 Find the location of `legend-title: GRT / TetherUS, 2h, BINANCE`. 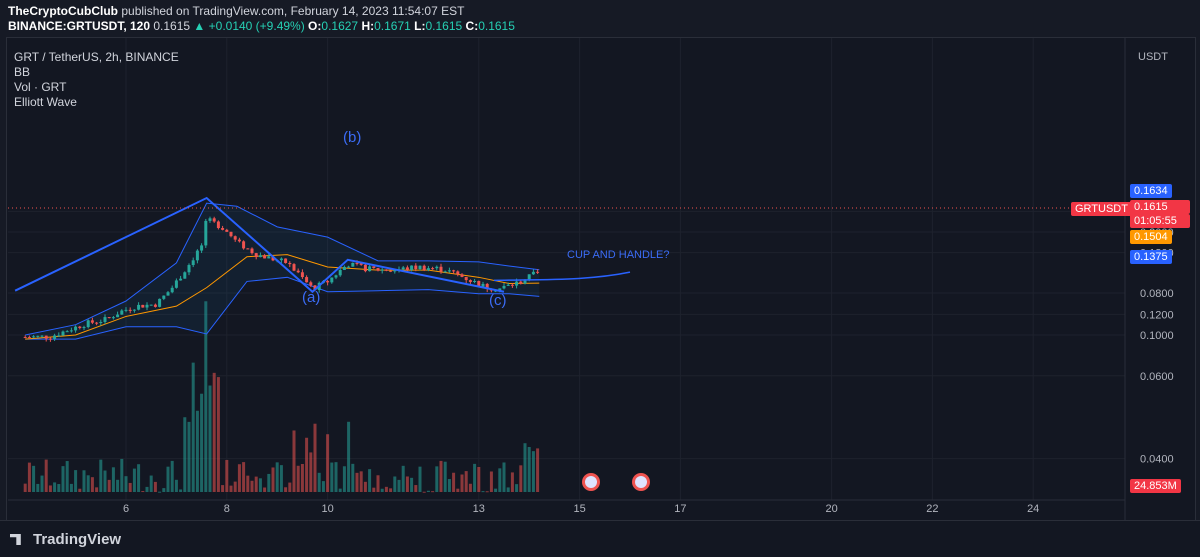

legend-title: GRT / TetherUS, 2h, BINANCE is located at coordinates (96, 57).